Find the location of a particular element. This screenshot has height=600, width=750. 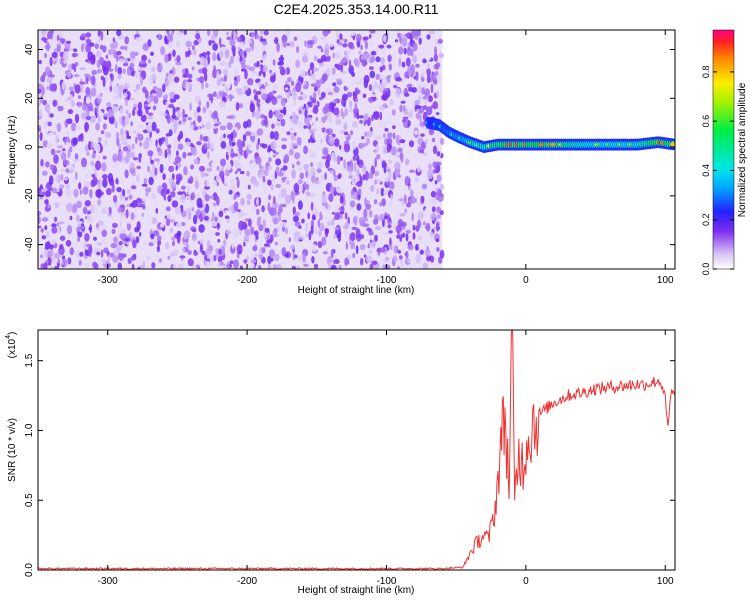

colorbar-gradient is located at coordinates (723, 149).